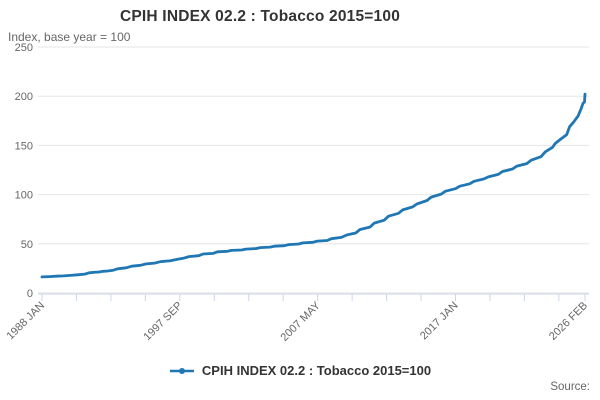 Image resolution: width=600 pixels, height=400 pixels. What do you see at coordinates (570, 387) in the screenshot?
I see `source-label: Source:` at bounding box center [570, 387].